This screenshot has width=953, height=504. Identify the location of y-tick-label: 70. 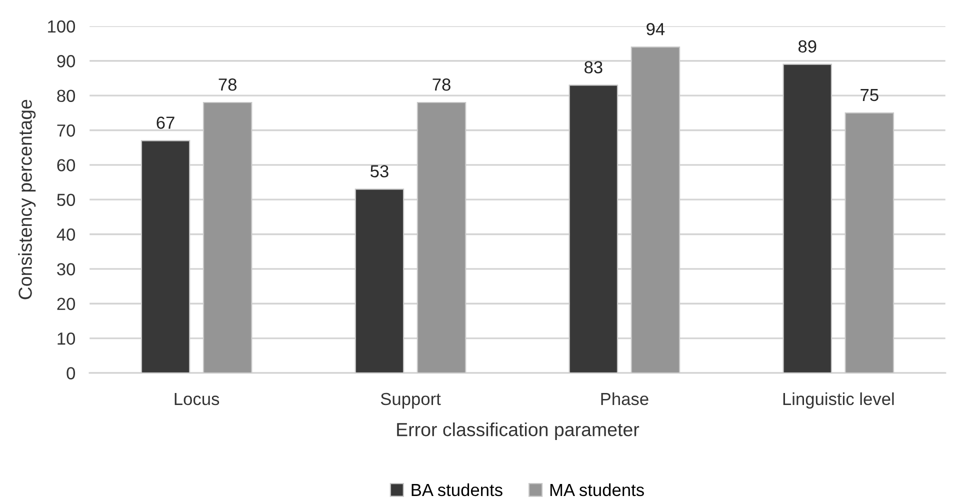
(66, 130).